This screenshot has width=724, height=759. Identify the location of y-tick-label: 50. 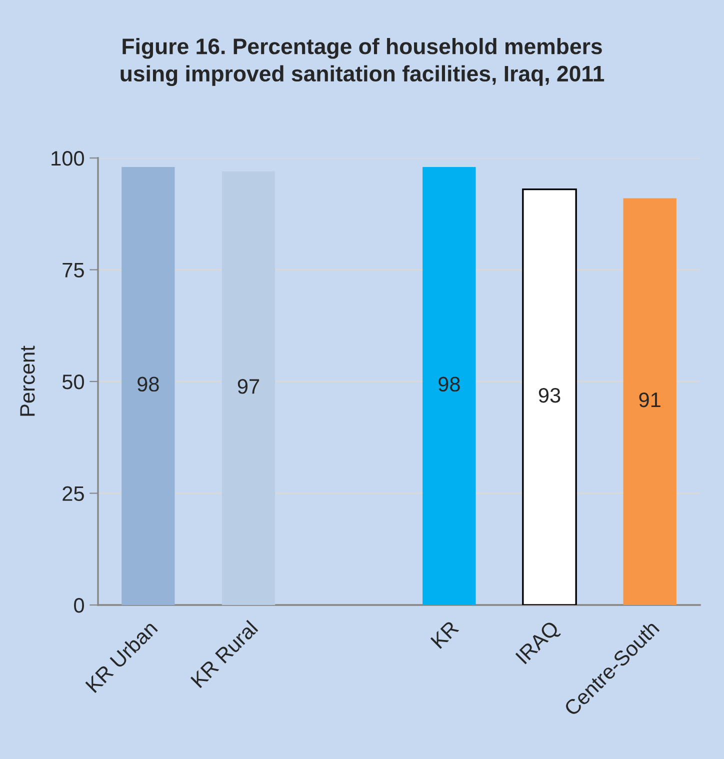
(73, 382).